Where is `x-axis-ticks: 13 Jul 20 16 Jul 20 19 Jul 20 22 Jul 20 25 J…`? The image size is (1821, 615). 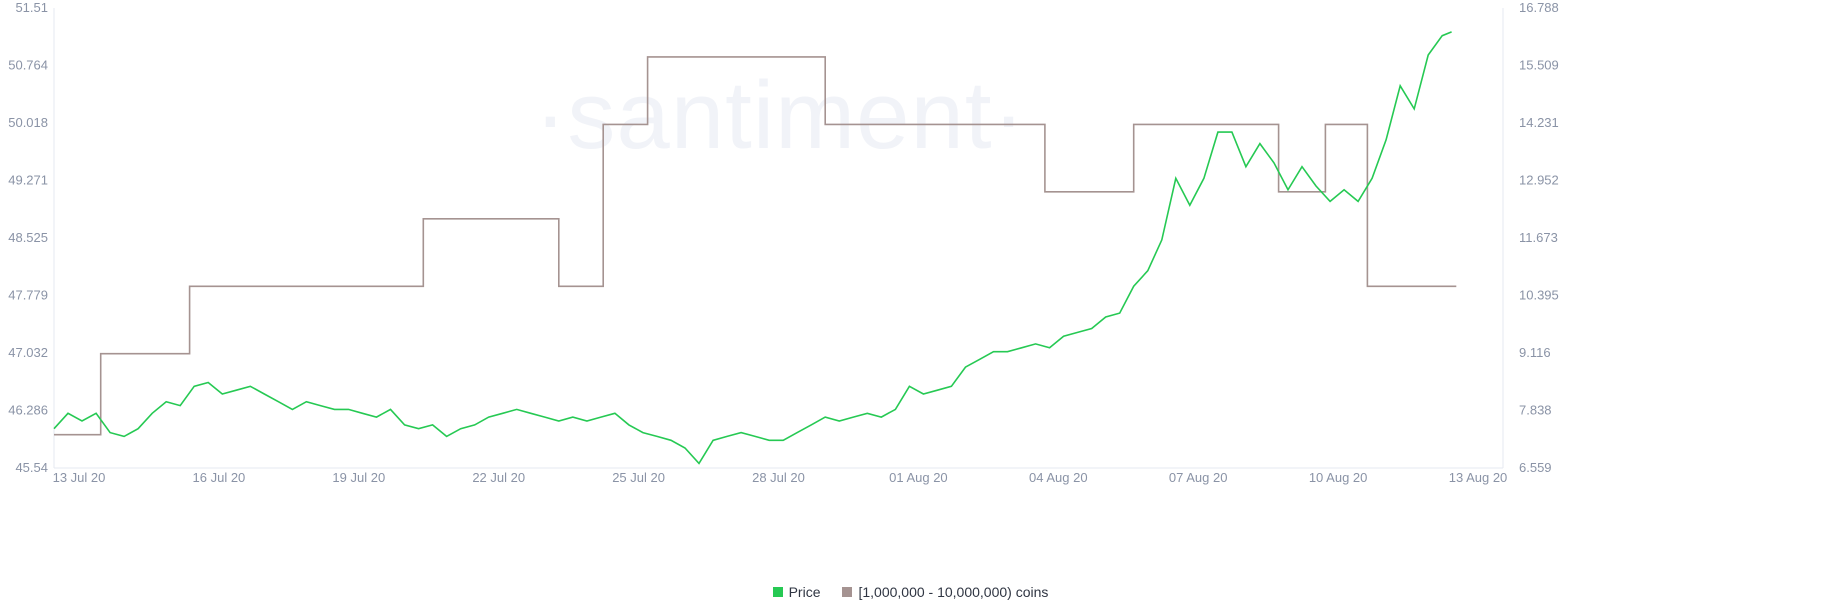
x-axis-ticks: 13 Jul 20 16 Jul 20 19 Jul 20 22 Jul 20 25 J… is located at coordinates (780, 477).